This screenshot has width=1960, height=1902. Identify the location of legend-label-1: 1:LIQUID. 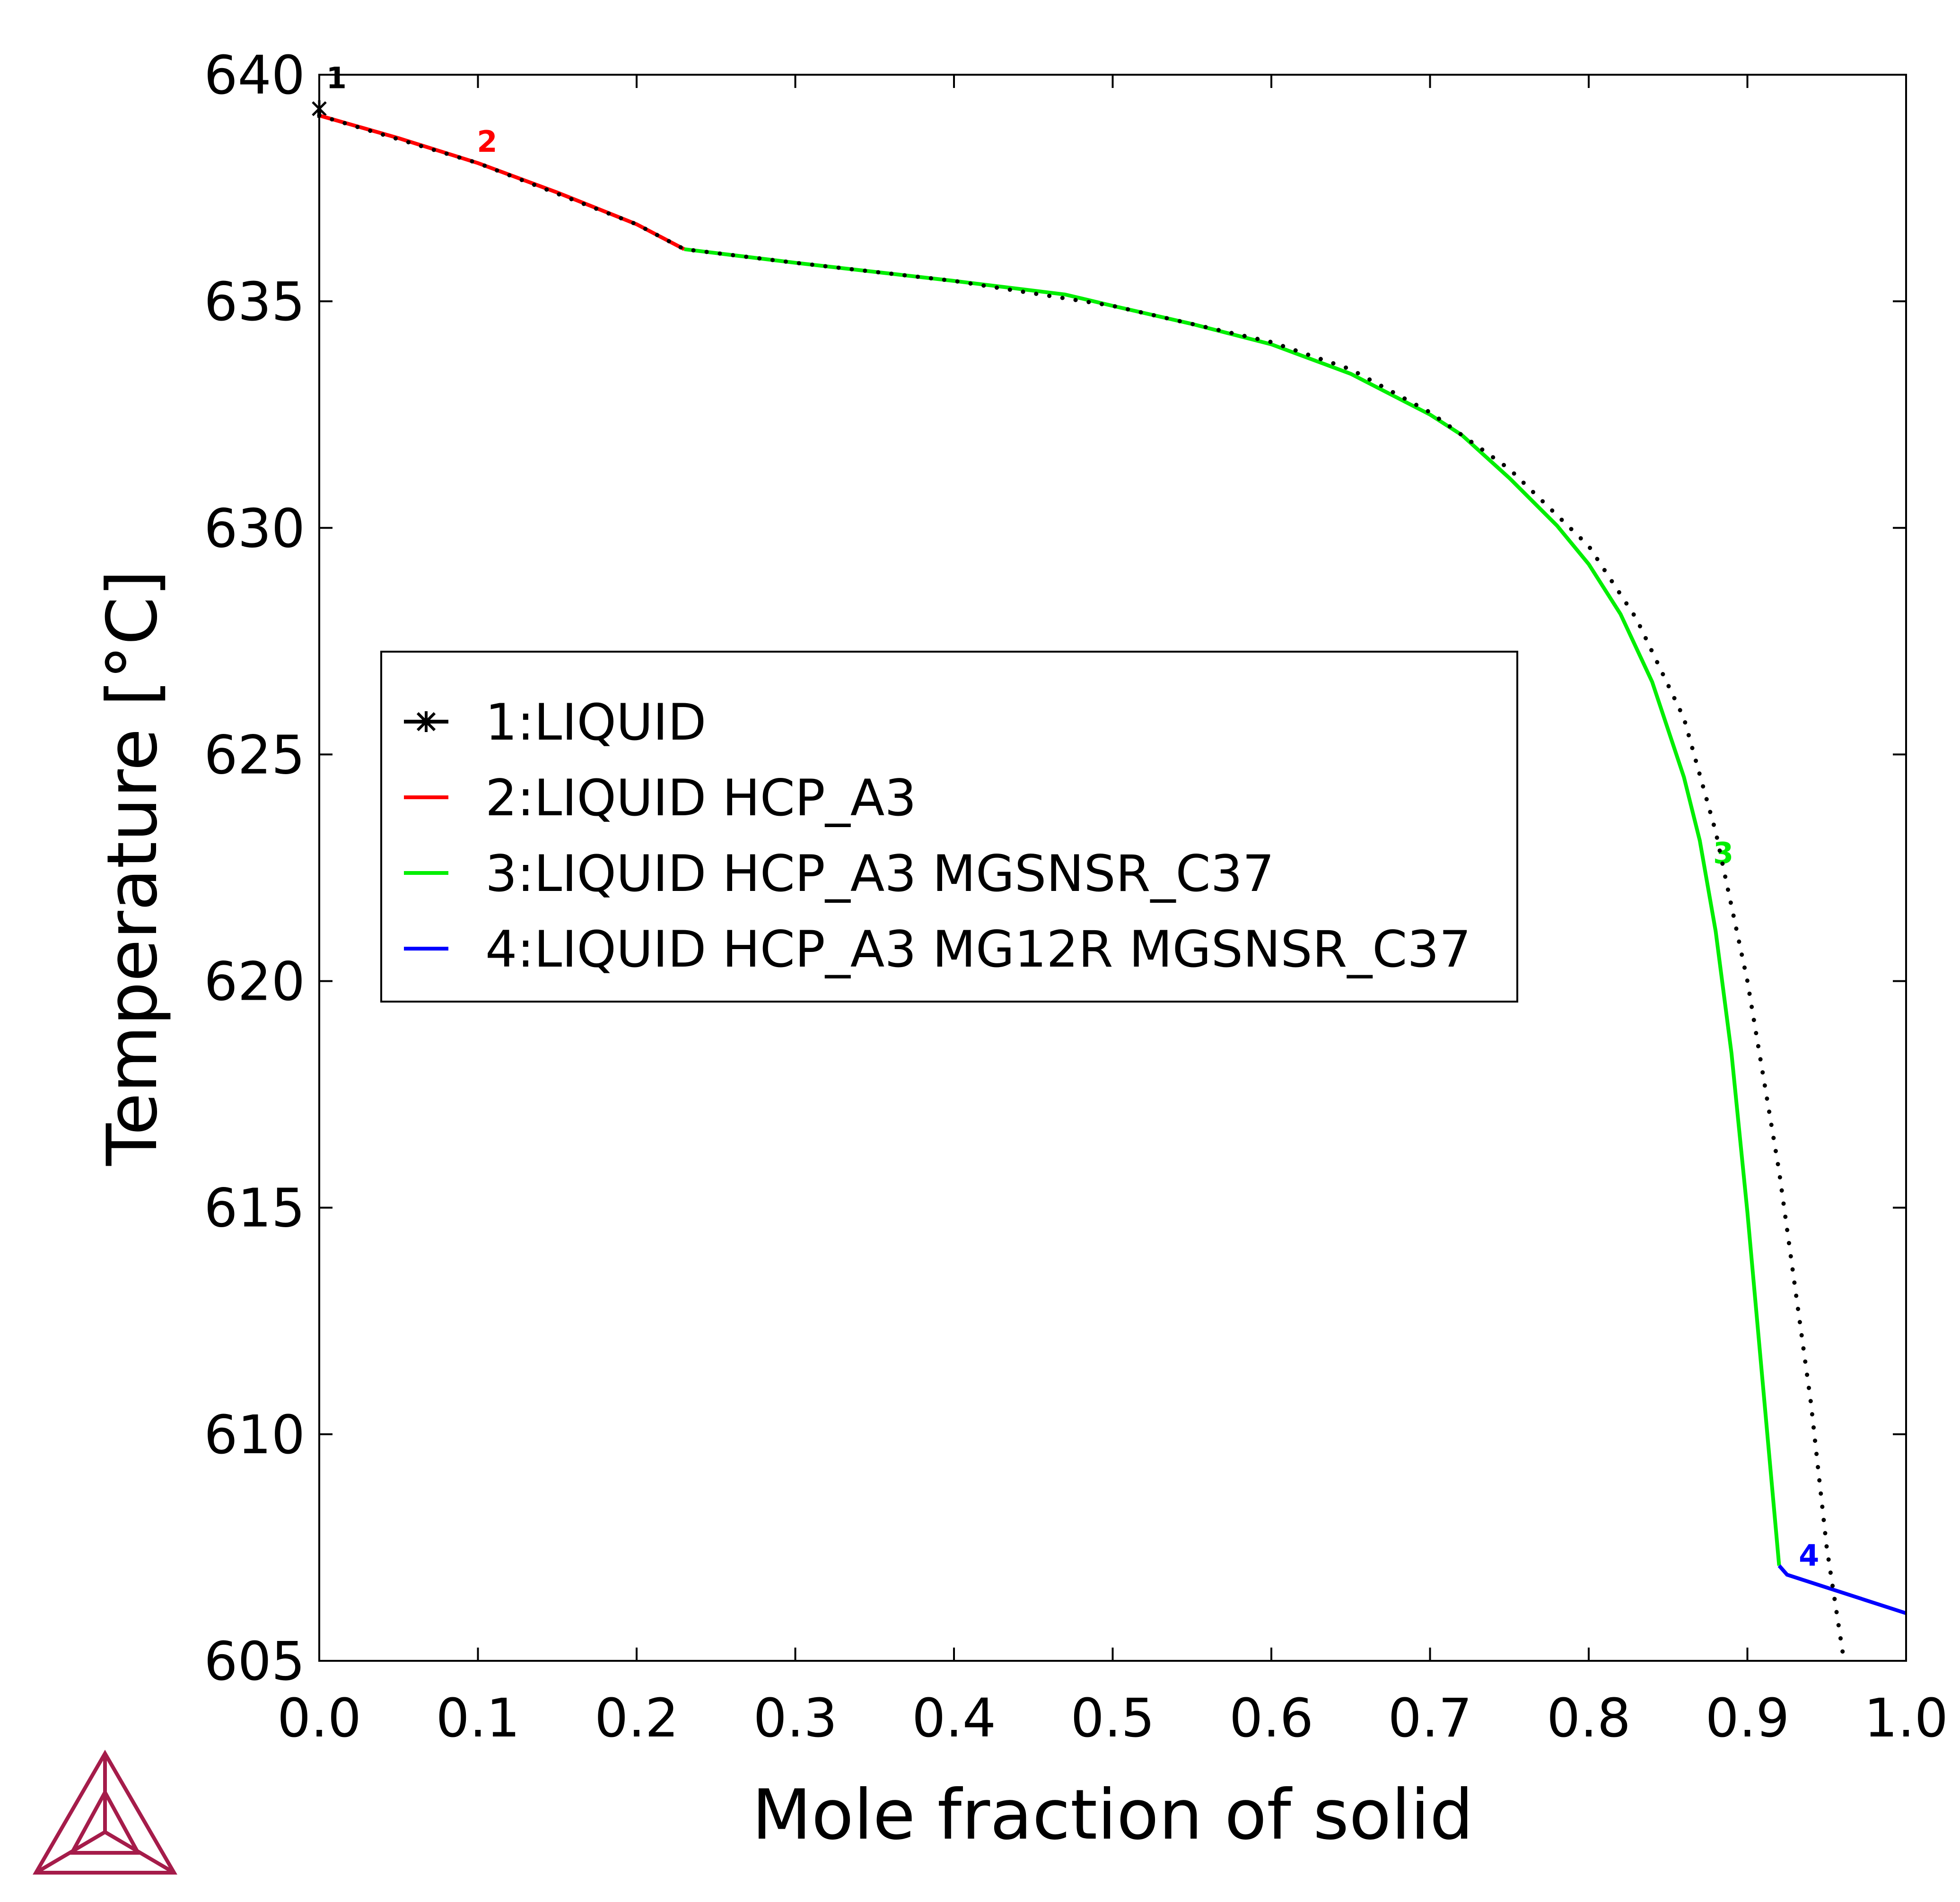
(595, 722).